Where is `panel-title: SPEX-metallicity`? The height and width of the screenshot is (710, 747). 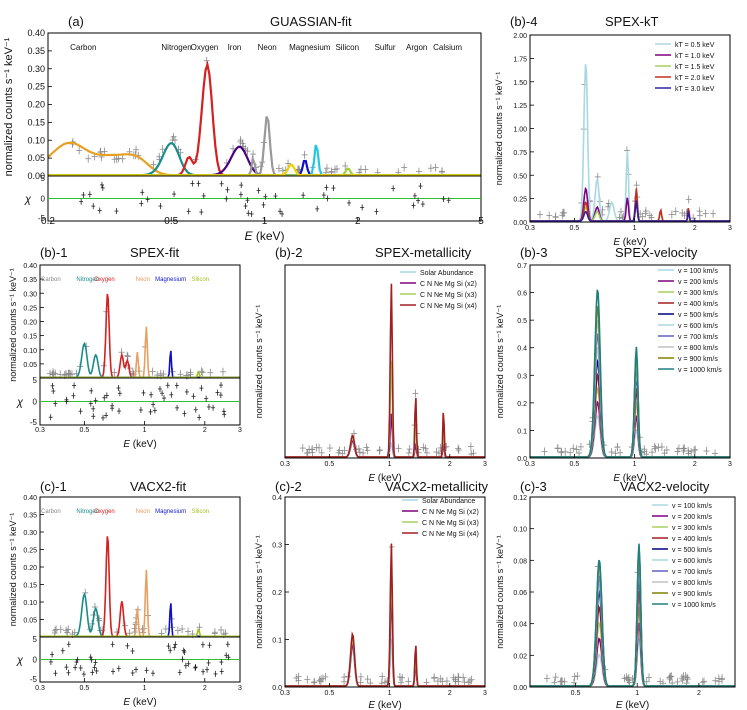 panel-title: SPEX-metallicity is located at coordinates (423, 252).